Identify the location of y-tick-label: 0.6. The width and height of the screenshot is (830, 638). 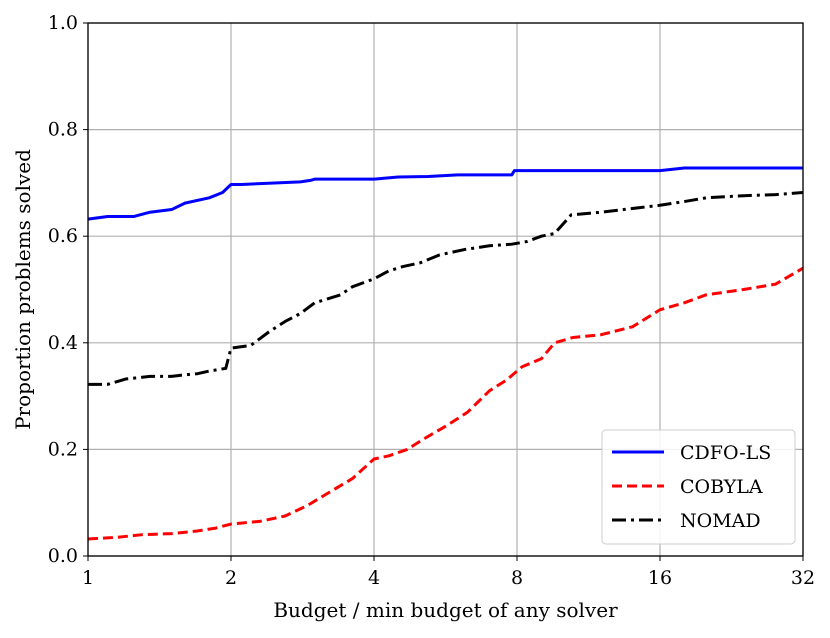
(63, 236).